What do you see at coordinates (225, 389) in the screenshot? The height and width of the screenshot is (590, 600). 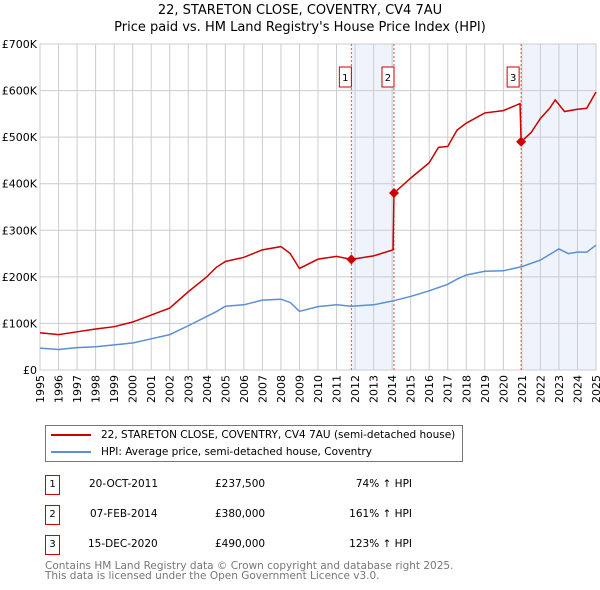 I see `x-tick-label: 2005` at bounding box center [225, 389].